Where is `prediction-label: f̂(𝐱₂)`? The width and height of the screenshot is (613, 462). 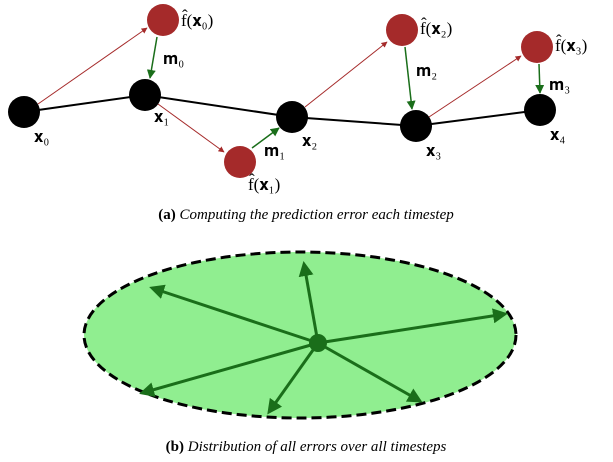 prediction-label: f̂(𝐱₂) is located at coordinates (436, 28).